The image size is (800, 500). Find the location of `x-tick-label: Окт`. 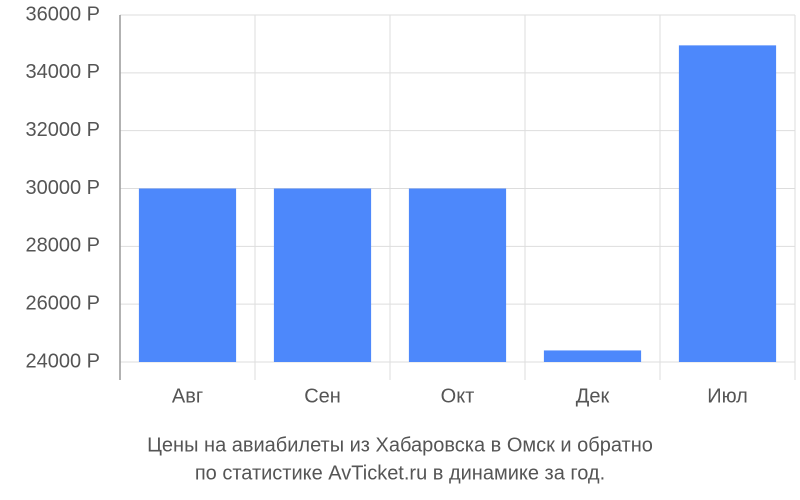

x-tick-label: Окт is located at coordinates (458, 396).